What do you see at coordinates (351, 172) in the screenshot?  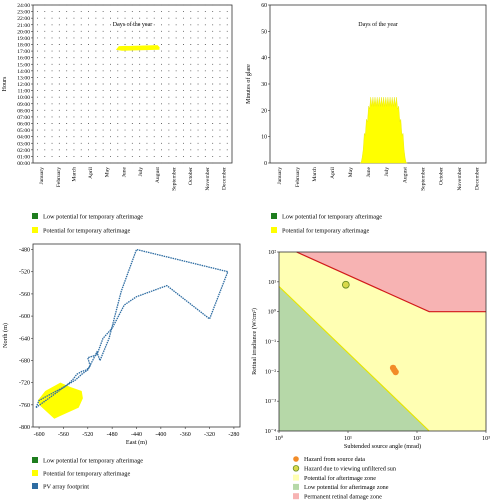 I see `chart2-x-tick-label: May` at bounding box center [351, 172].